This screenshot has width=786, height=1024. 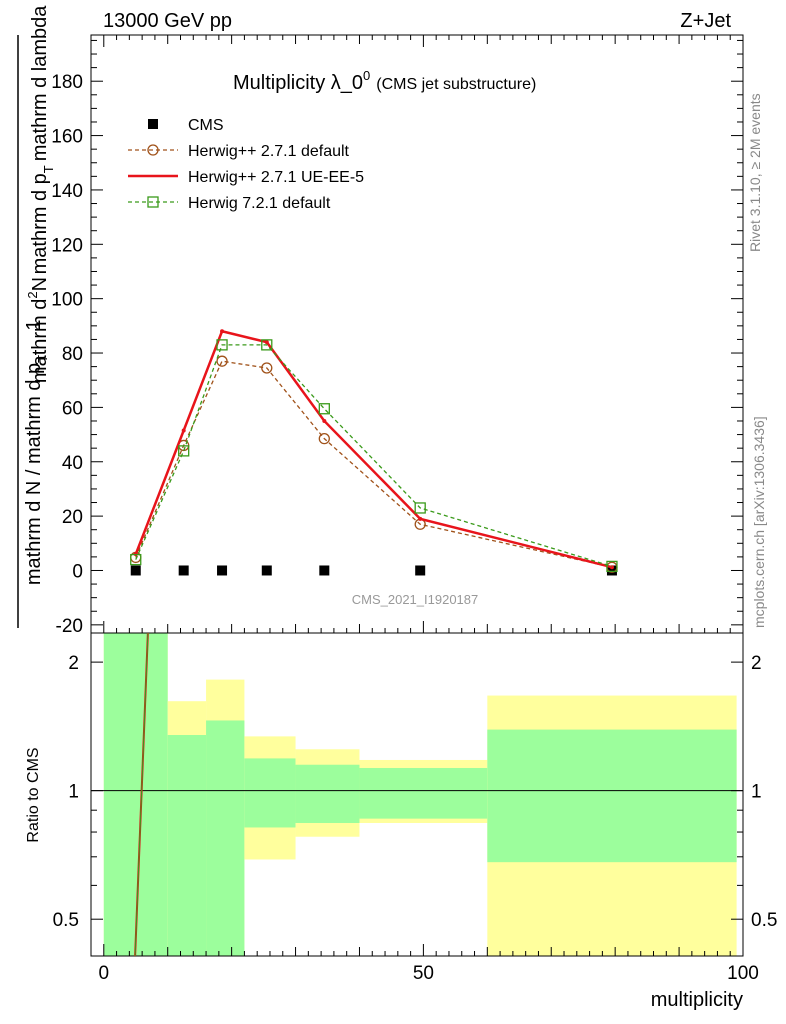 What do you see at coordinates (72, 354) in the screenshot?
I see `y-tick-label: 80` at bounding box center [72, 354].